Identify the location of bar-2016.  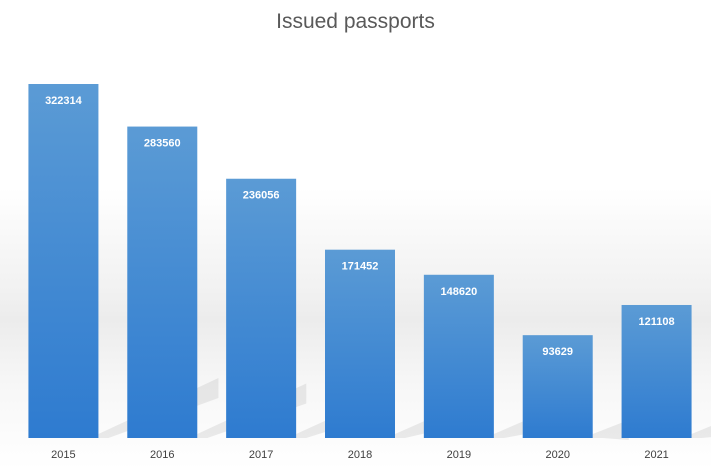
(162, 282).